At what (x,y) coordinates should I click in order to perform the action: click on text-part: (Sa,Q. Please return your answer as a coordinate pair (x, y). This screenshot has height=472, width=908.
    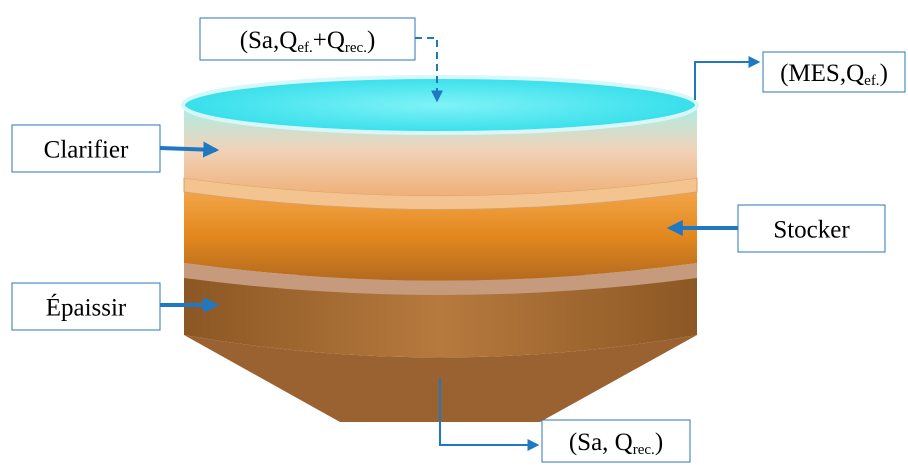
    Looking at the image, I should click on (269, 40).